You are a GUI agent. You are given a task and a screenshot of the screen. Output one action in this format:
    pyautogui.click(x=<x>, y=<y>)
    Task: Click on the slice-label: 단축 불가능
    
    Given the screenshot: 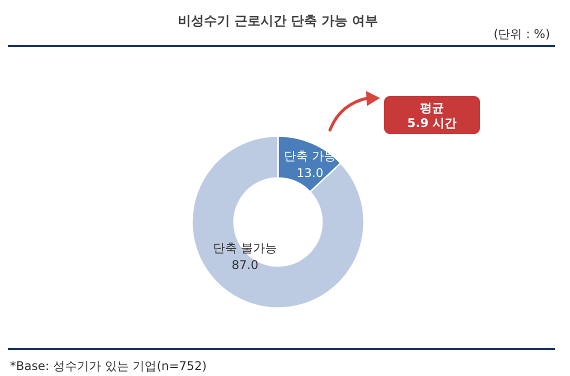 What is the action you would take?
    pyautogui.click(x=245, y=248)
    